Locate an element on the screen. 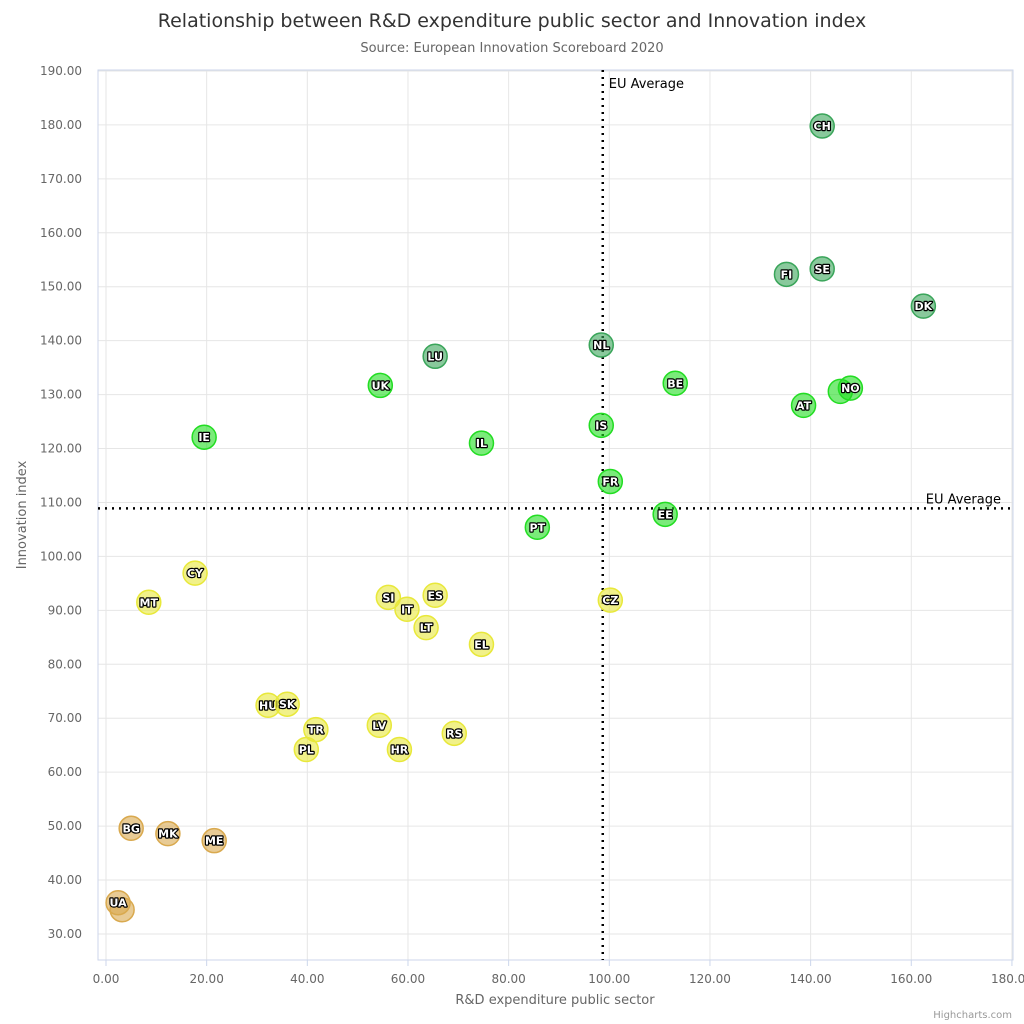 The height and width of the screenshot is (1024, 1024). x-tick-label: 140.00 is located at coordinates (811, 979).